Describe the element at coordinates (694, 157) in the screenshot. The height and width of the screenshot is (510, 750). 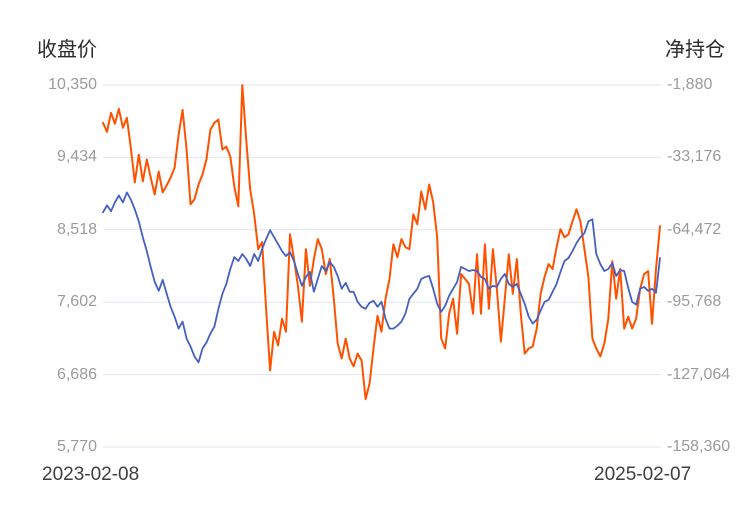
I see `right-axis-tick-label: -33,176` at that location.